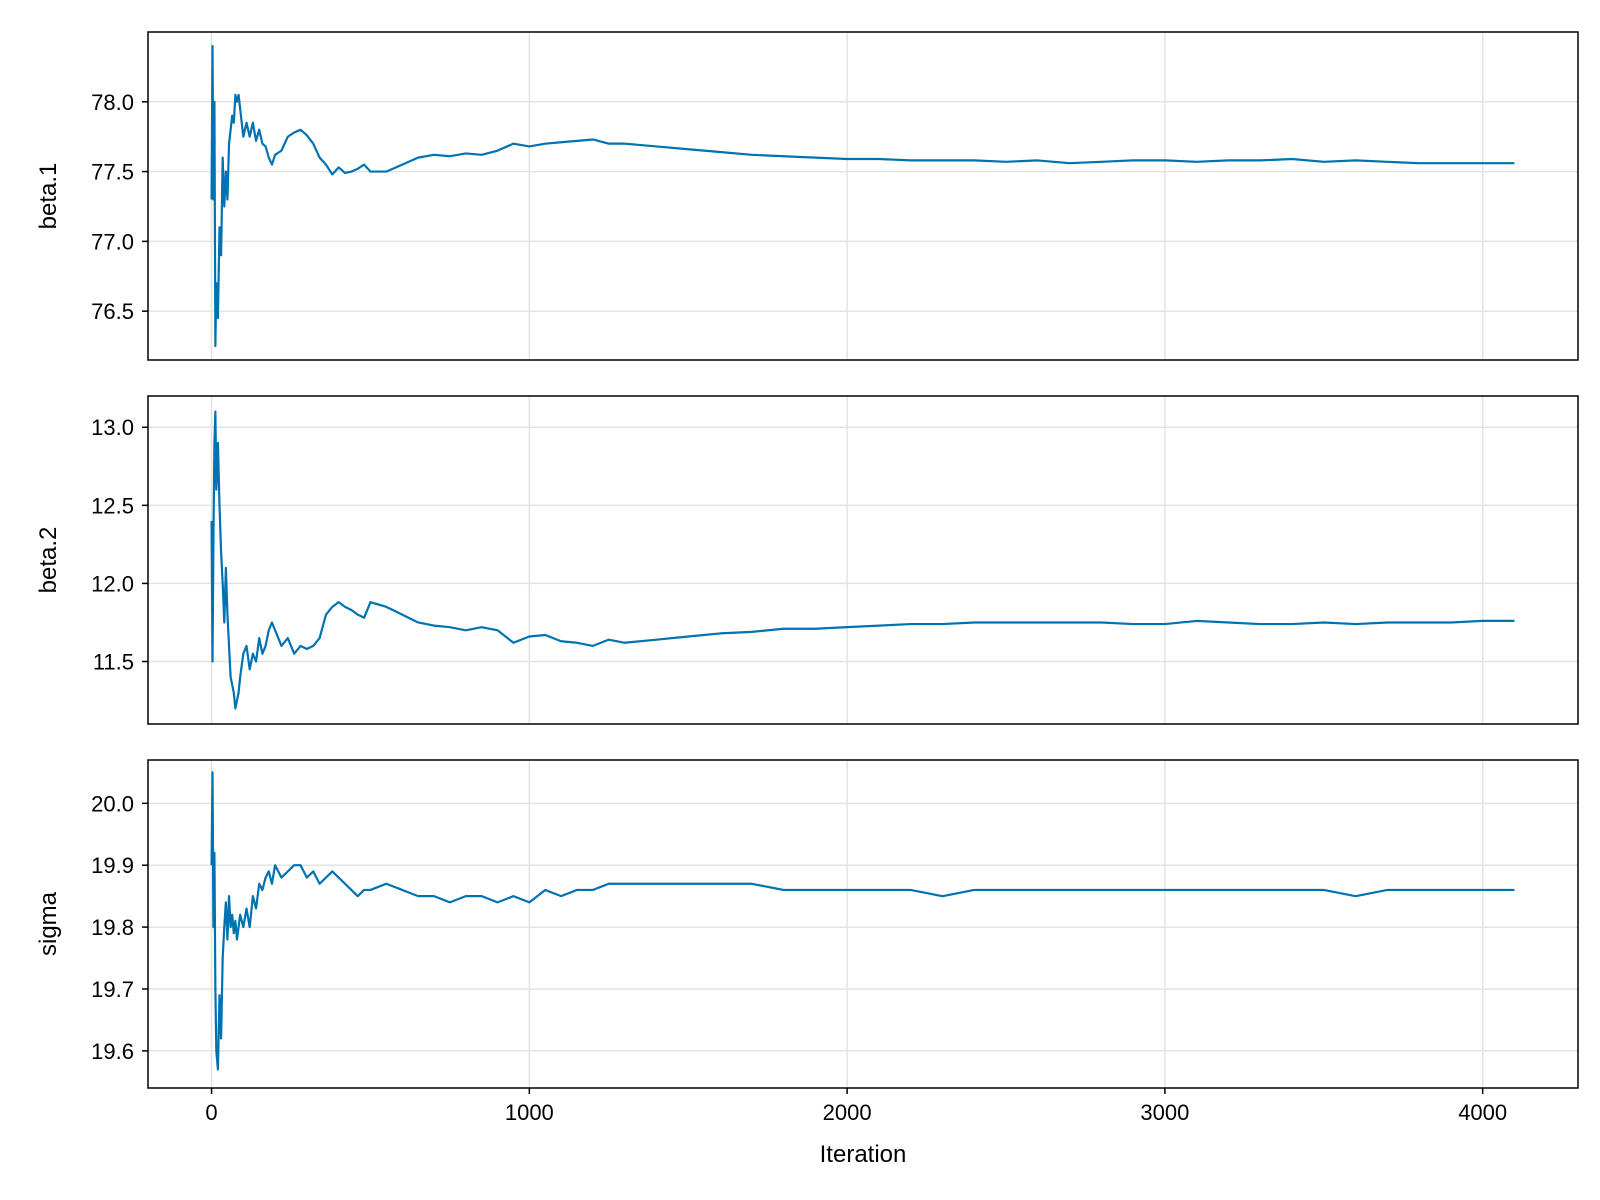  I want to click on y-tick-label: 19.6, so click(112, 1051).